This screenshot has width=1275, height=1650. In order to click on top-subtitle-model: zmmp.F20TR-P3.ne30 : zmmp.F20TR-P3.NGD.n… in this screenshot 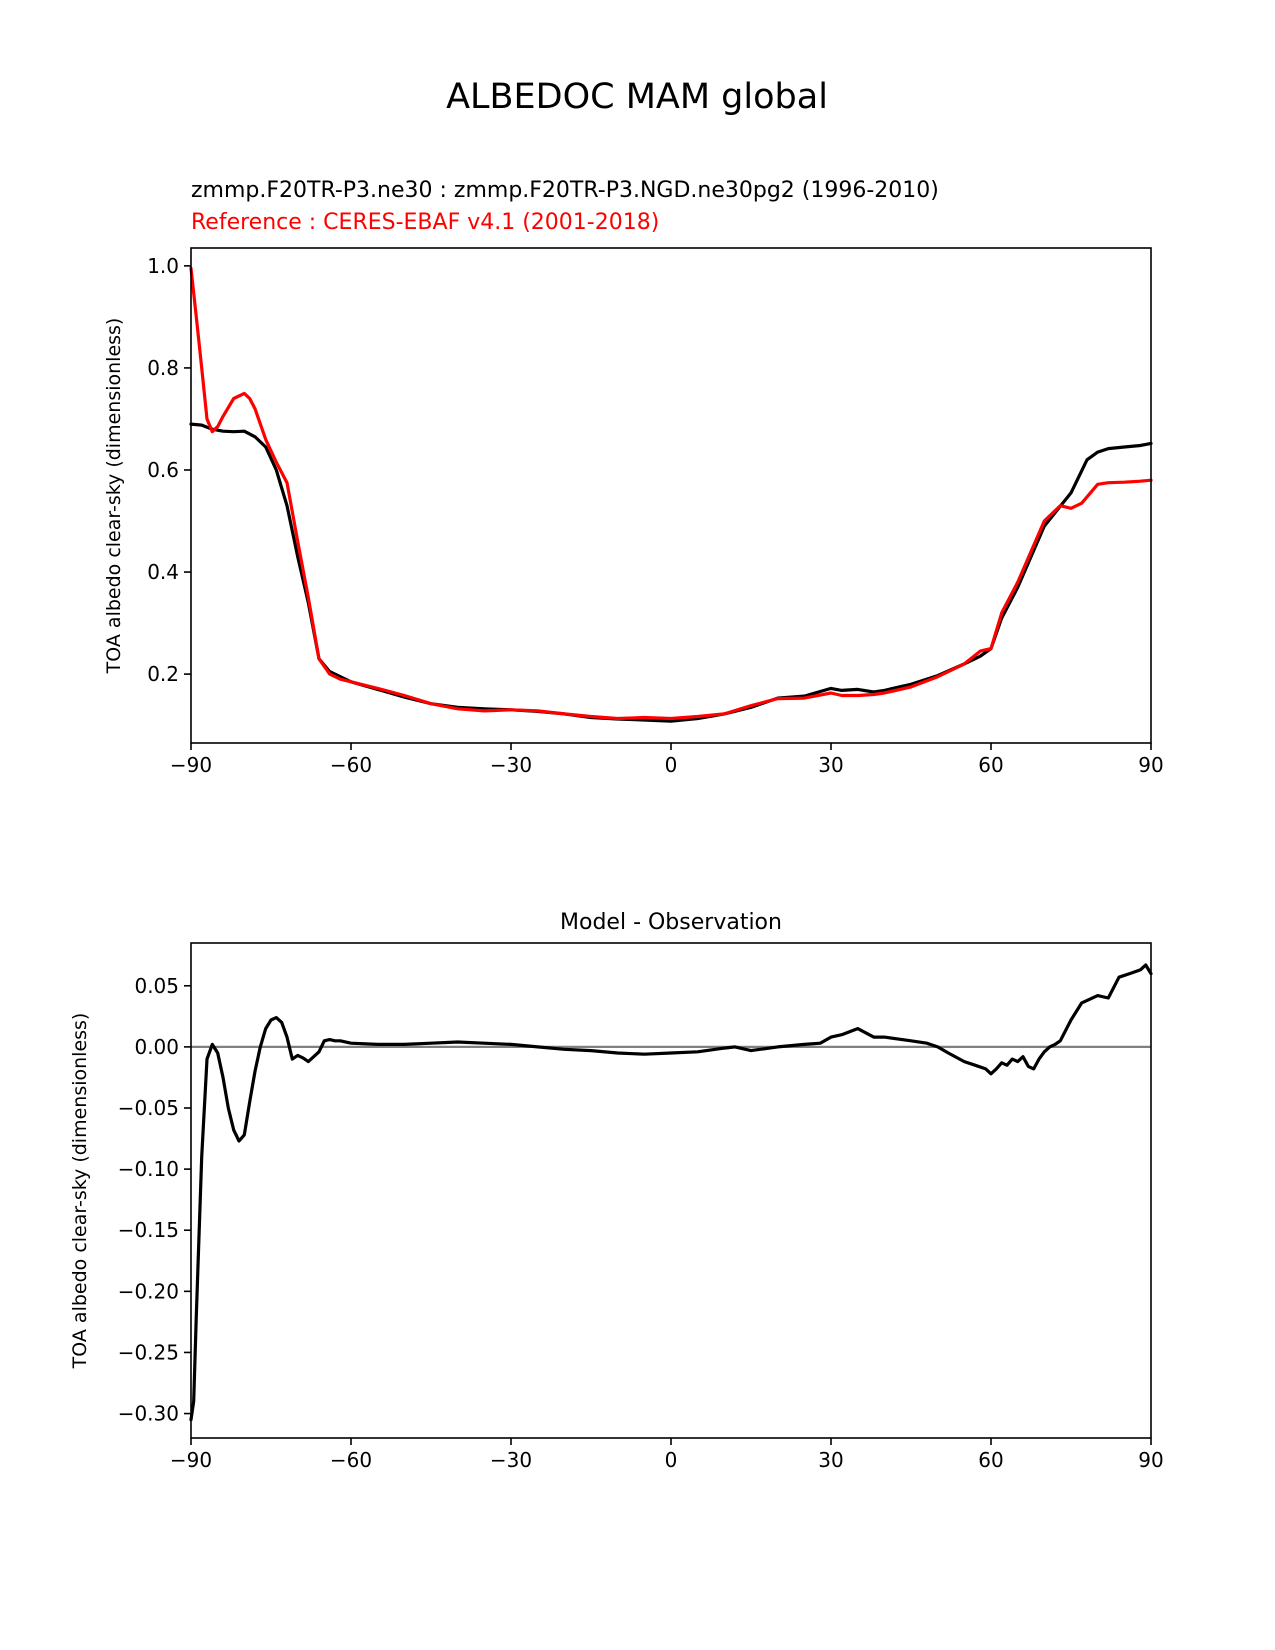, I will do `click(565, 190)`.